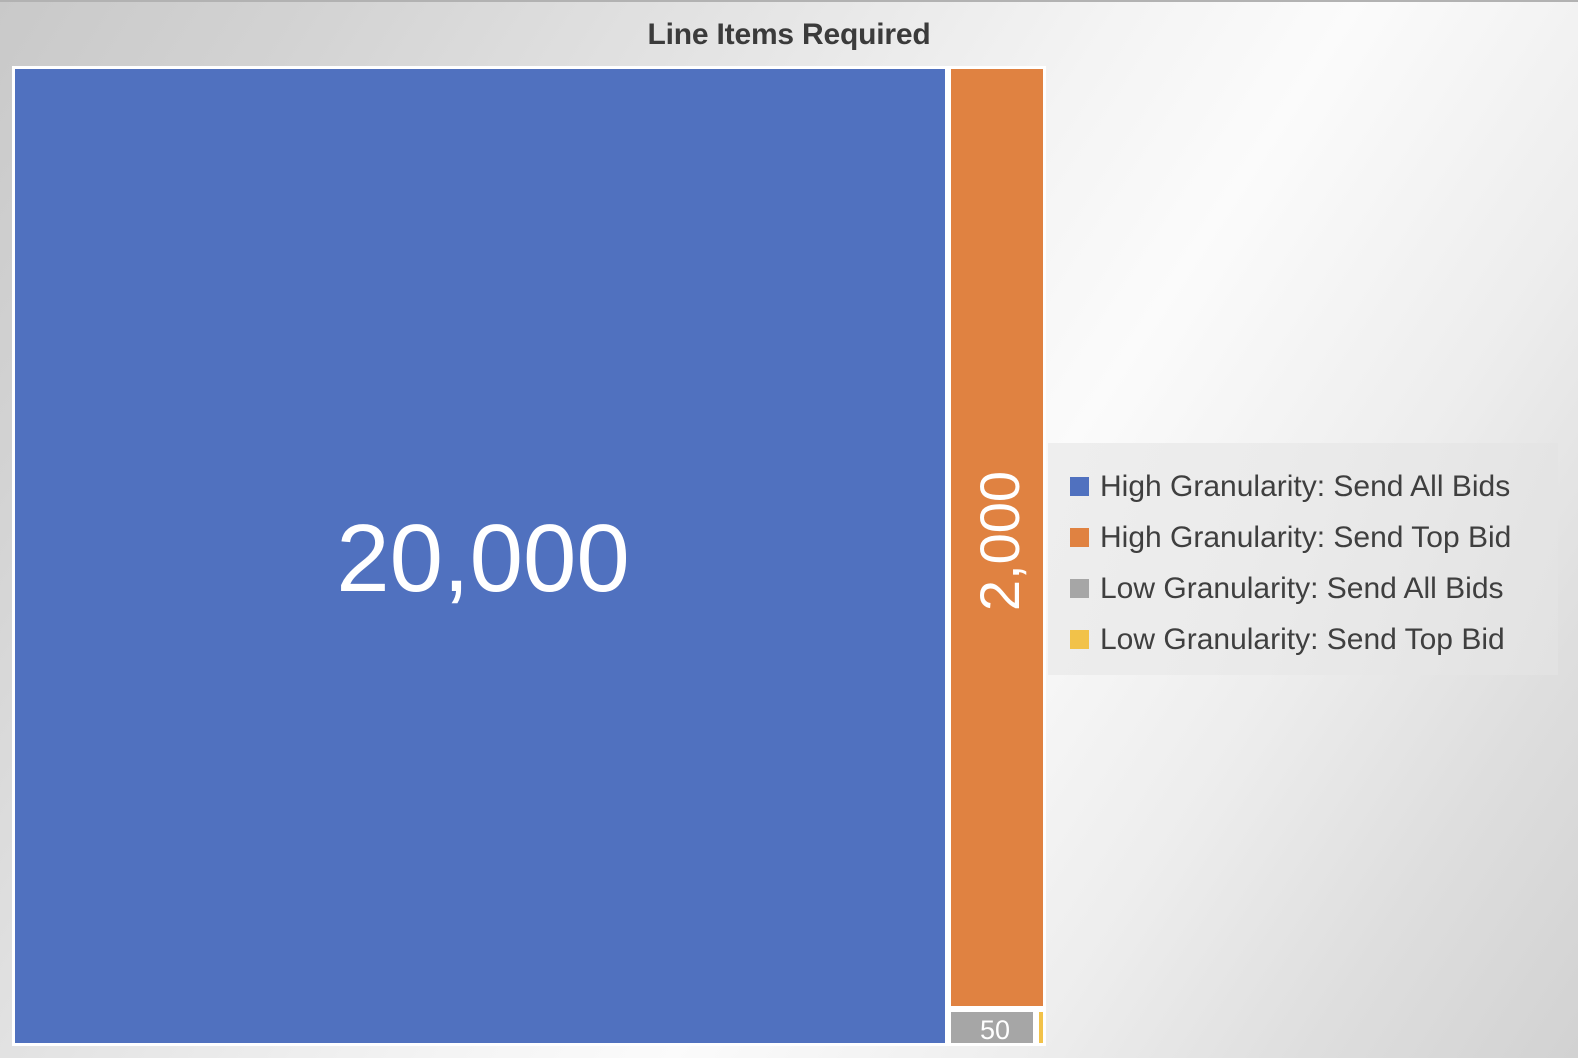  Describe the element at coordinates (1079, 486) in the screenshot. I see `legend-swatch-icon-high-granularity-send-all-bids` at that location.